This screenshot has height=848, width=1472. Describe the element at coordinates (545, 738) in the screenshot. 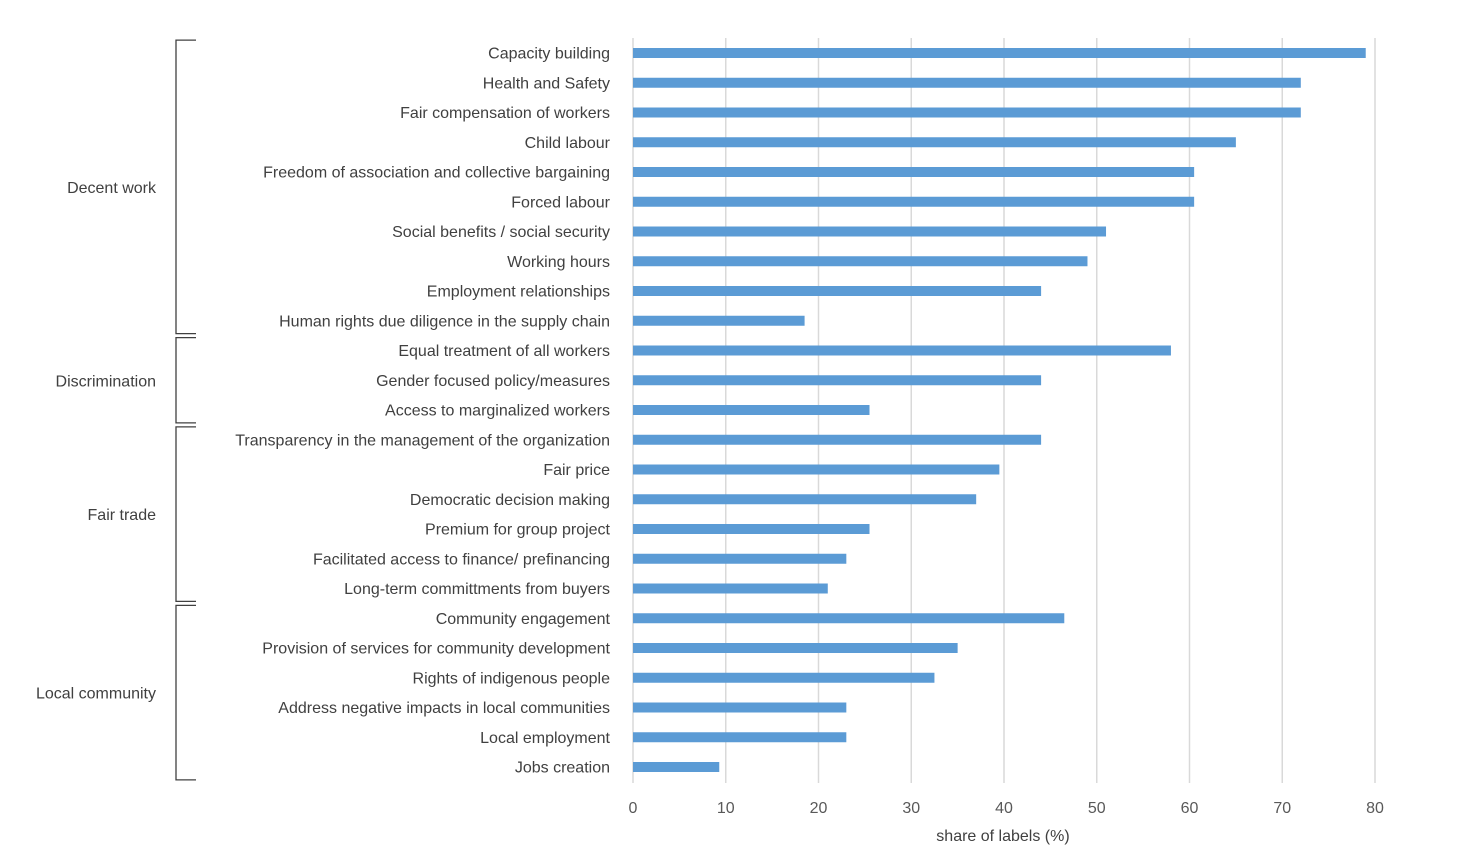

I see `category-label: Local employment` at that location.